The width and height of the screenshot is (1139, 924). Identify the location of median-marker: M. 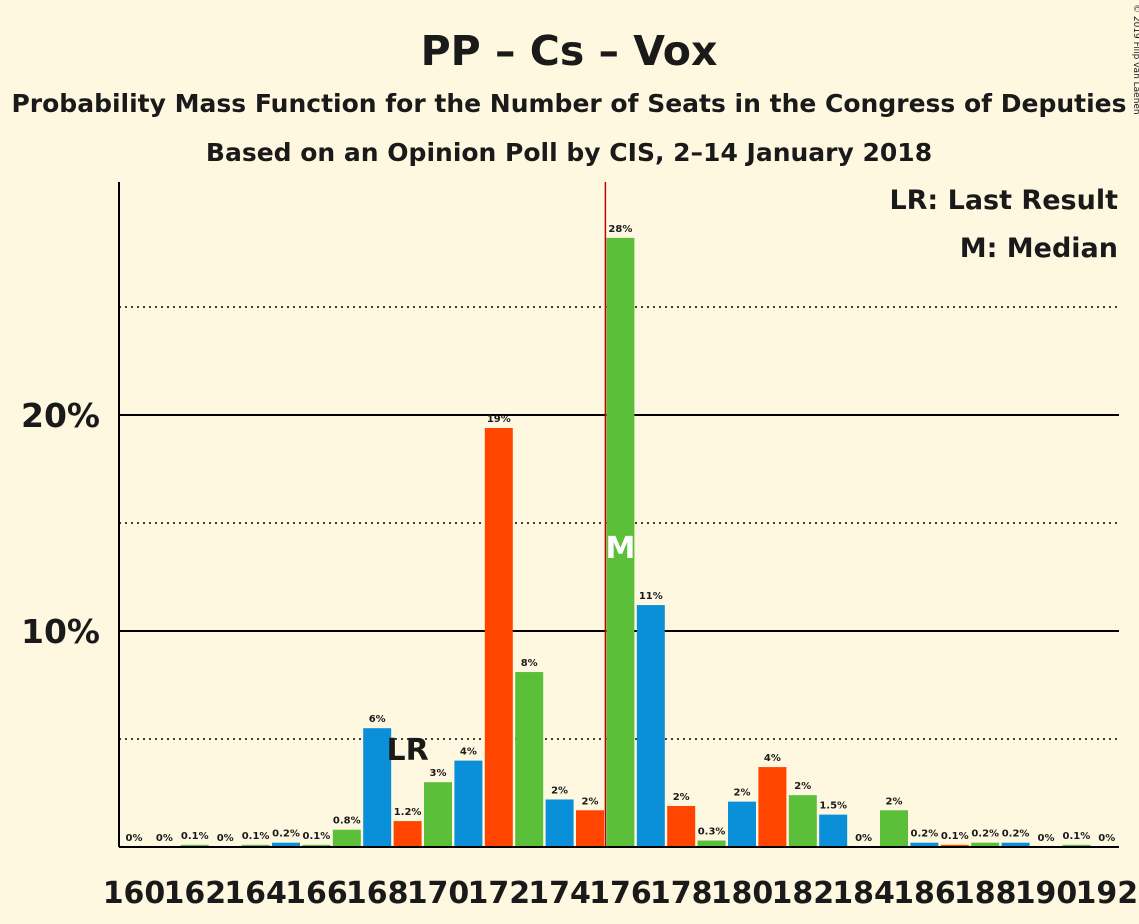
(620, 548).